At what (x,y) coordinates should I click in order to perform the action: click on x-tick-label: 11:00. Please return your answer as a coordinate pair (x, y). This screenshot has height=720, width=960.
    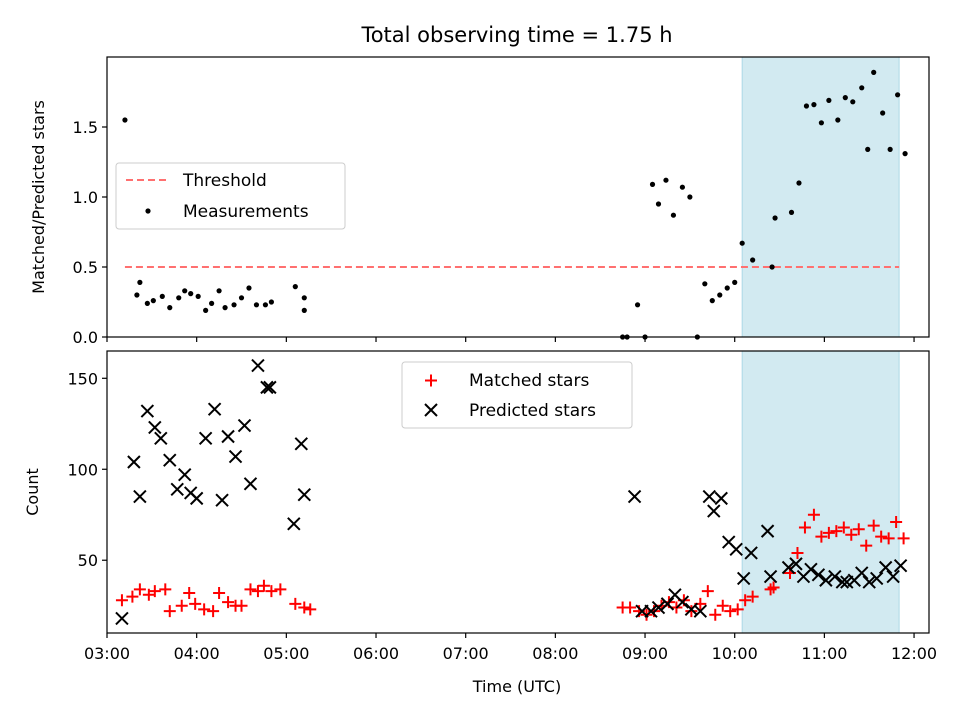
    Looking at the image, I should click on (824, 653).